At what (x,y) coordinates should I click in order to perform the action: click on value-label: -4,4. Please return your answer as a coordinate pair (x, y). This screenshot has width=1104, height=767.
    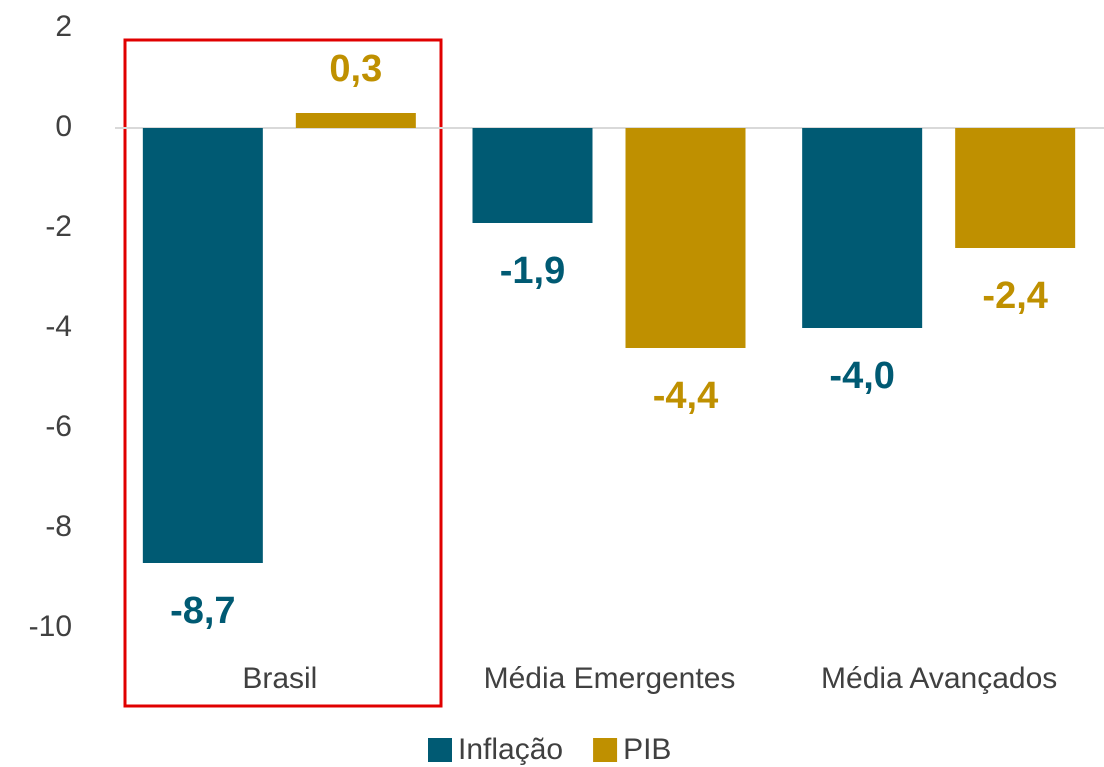
    Looking at the image, I should click on (685, 396).